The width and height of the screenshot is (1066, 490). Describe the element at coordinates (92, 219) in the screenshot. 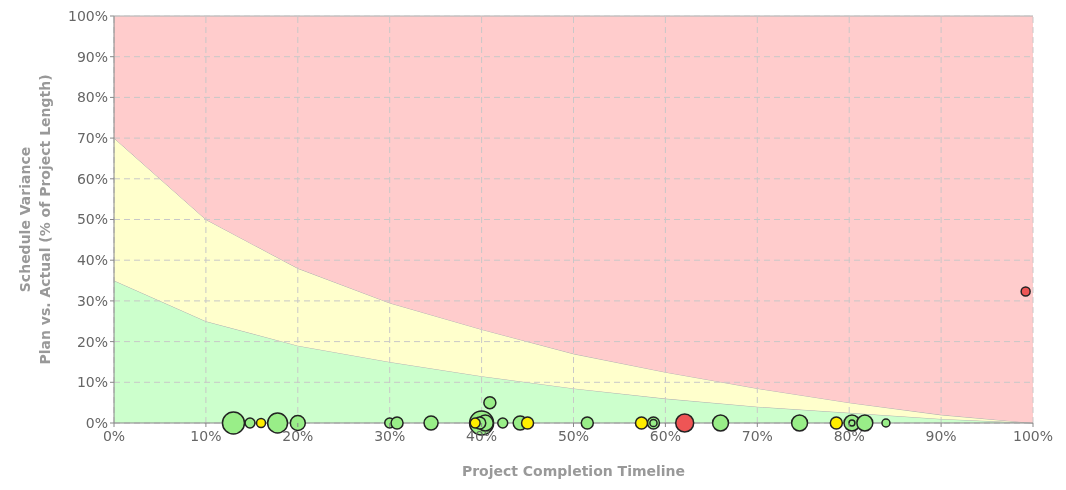

I see `y-tick-label: 50%` at that location.